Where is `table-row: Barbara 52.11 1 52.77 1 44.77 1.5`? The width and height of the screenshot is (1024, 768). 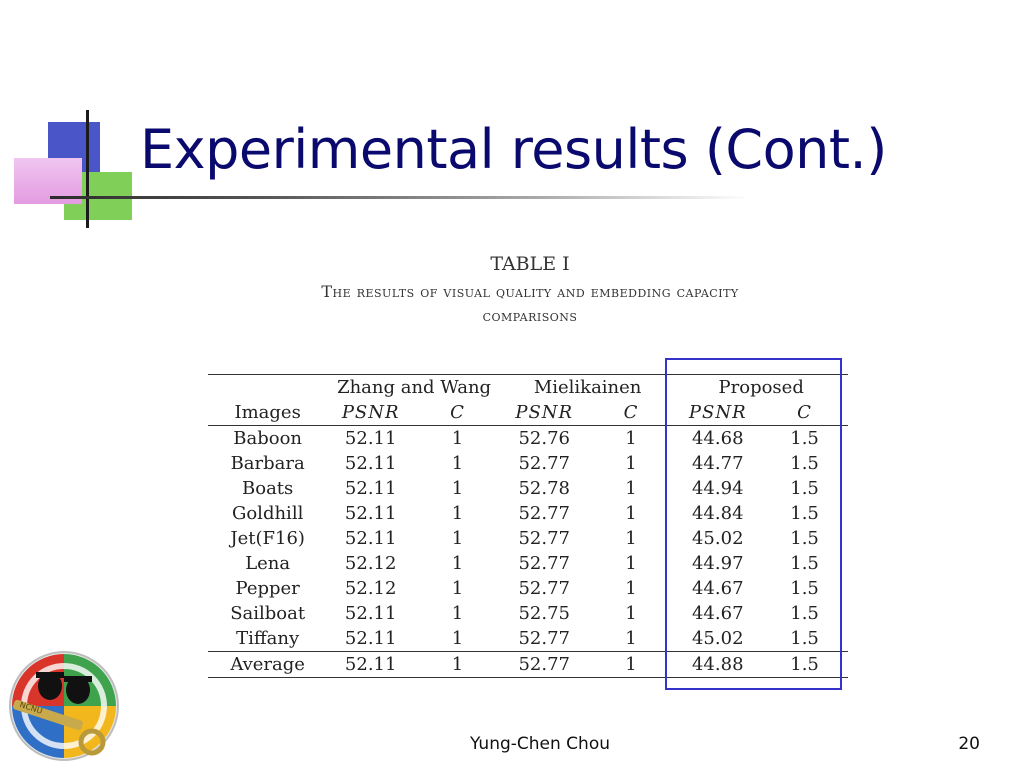 table-row: Barbara 52.11 1 52.77 1 44.77 1.5 is located at coordinates (528, 463).